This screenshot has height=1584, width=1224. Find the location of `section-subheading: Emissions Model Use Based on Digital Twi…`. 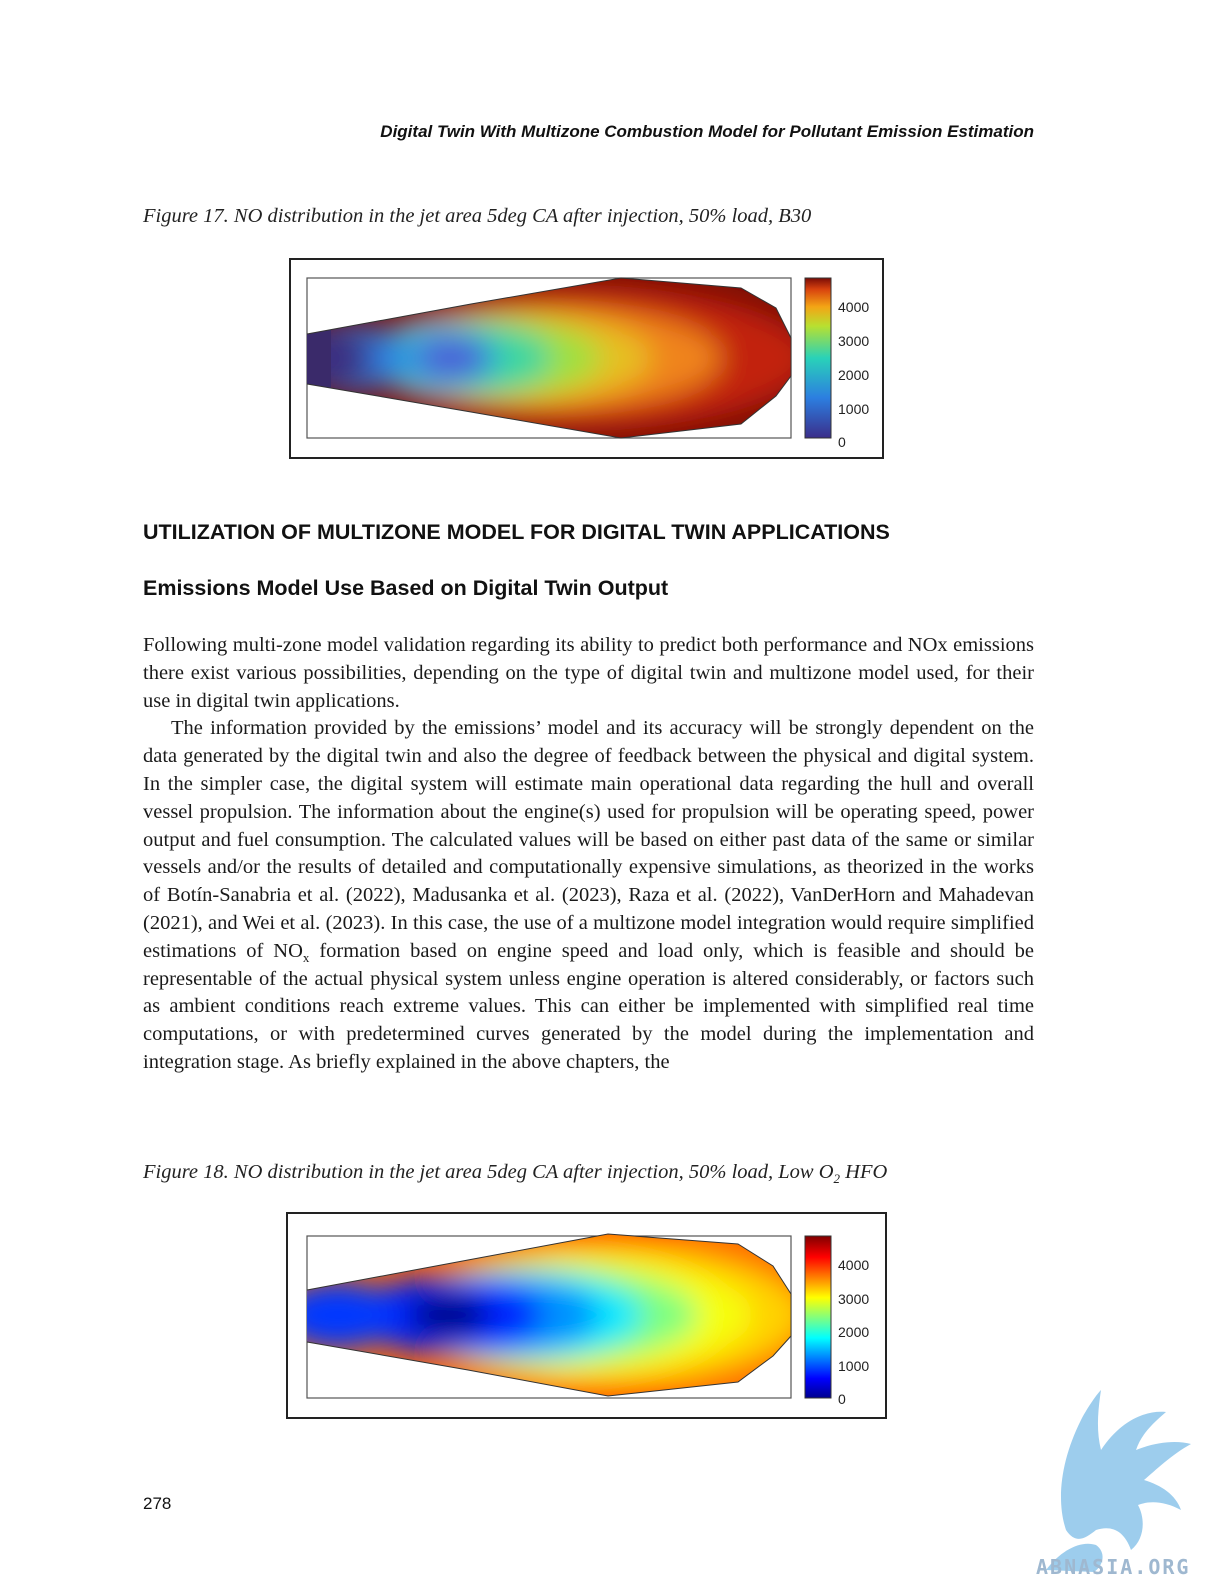

section-subheading: Emissions Model Use Based on Digital Twi… is located at coordinates (406, 588).